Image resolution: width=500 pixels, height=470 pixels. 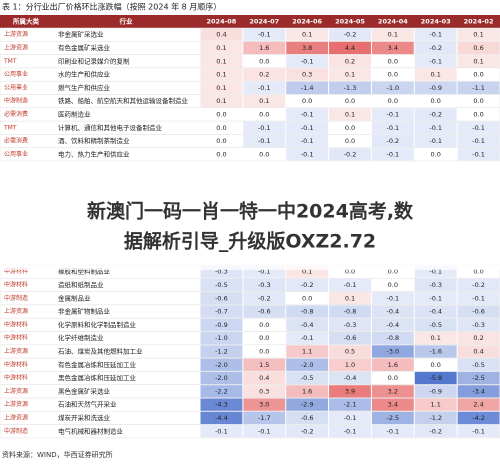 What do you see at coordinates (84, 47) in the screenshot?
I see `industry-cell: 有色金属矿采选业` at bounding box center [84, 47].